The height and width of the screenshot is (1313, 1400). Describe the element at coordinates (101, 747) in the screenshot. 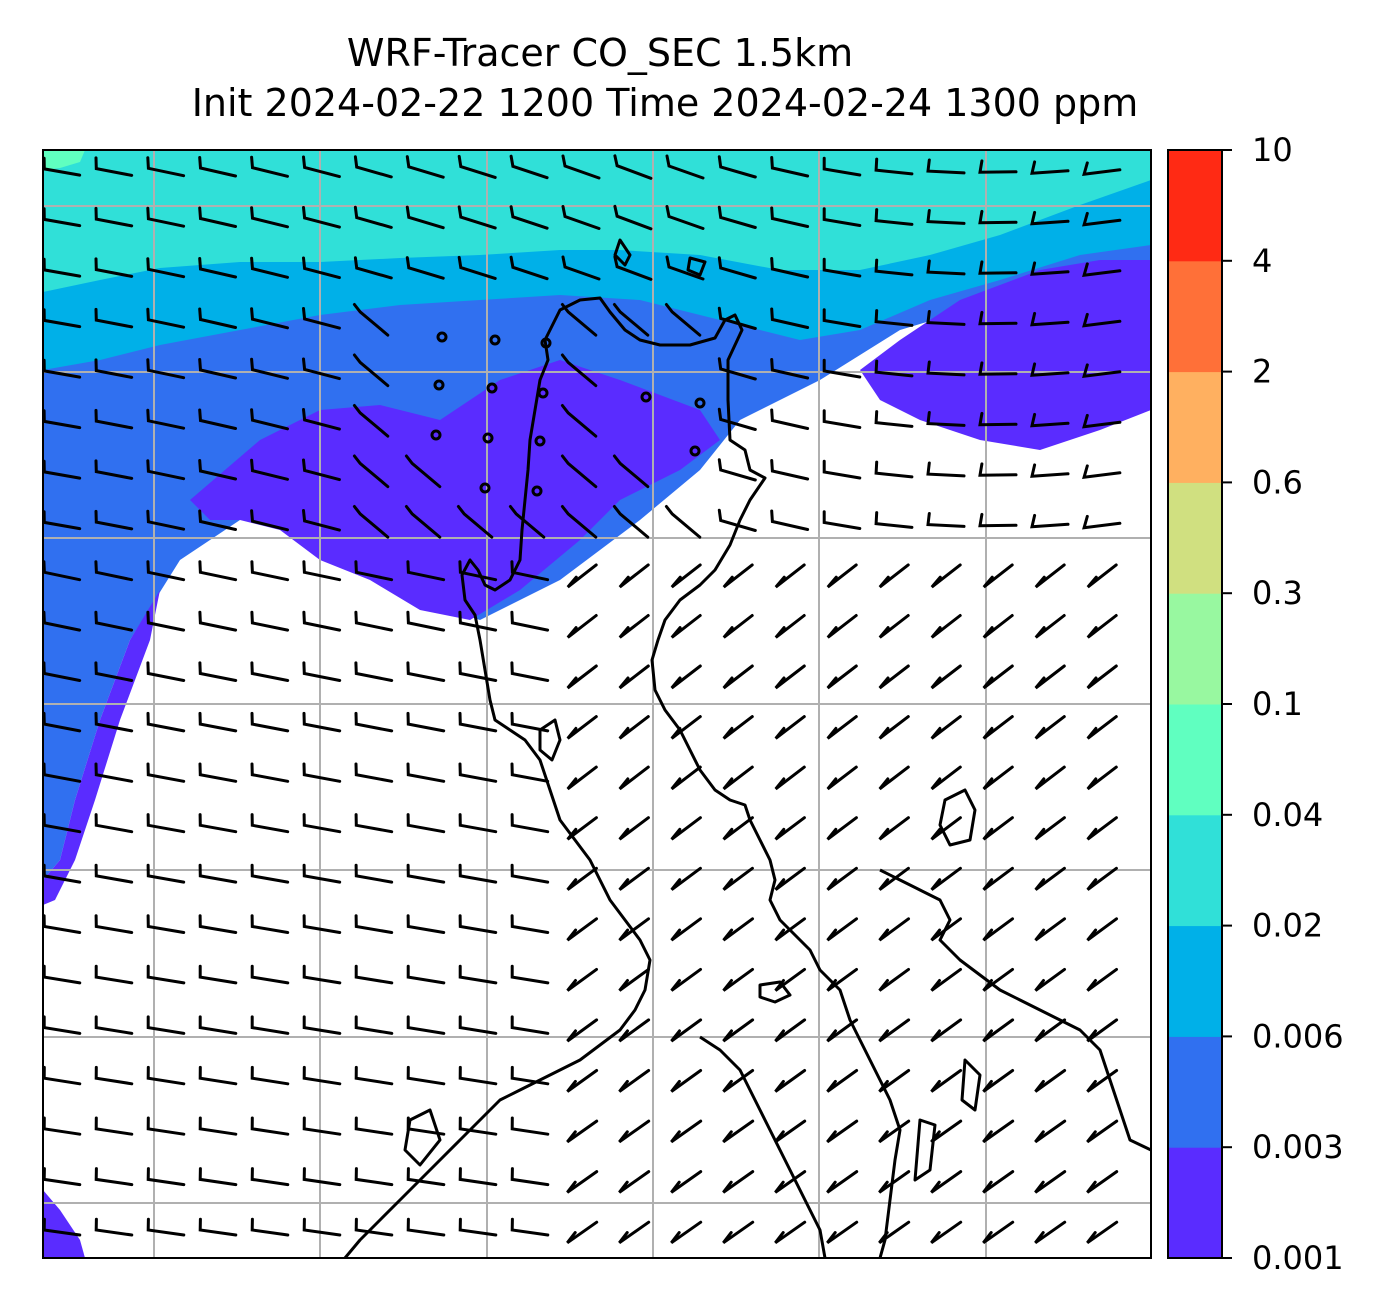

I see `tracer-region-0-001-west` at that location.